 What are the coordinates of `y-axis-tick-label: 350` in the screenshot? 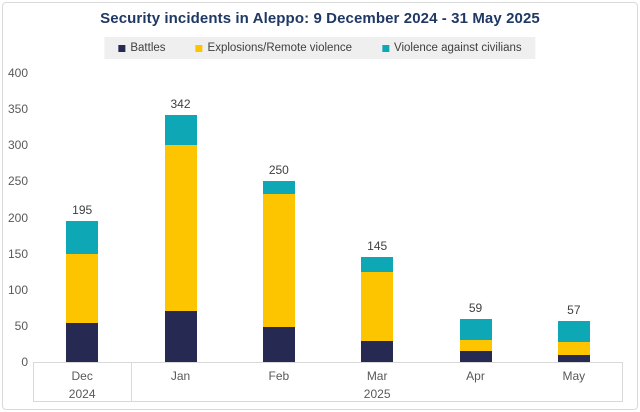 It's located at (17, 109).